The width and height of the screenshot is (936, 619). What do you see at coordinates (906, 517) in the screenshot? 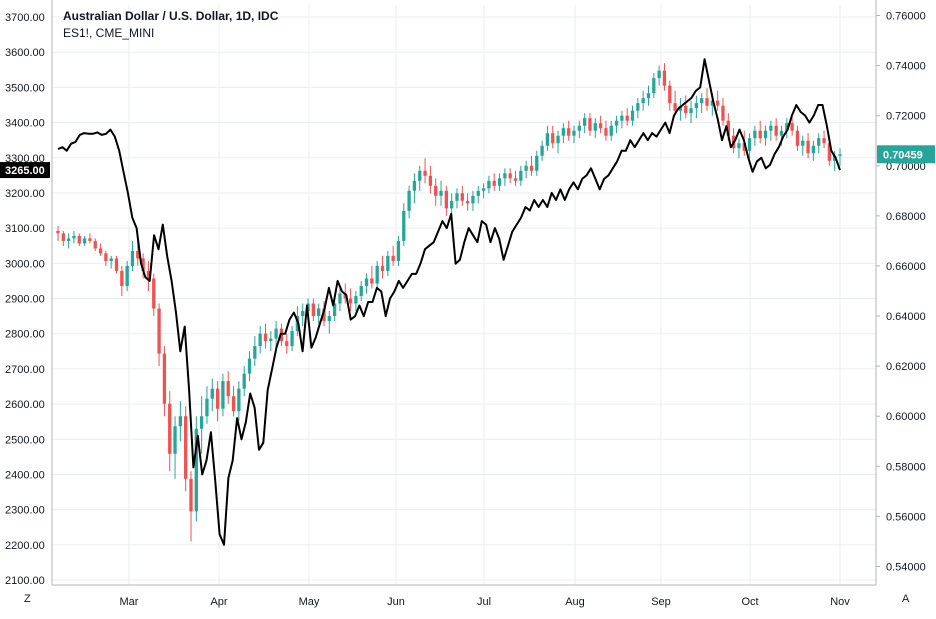
I see `right-axis-tick-label: 0.56000` at bounding box center [906, 517].